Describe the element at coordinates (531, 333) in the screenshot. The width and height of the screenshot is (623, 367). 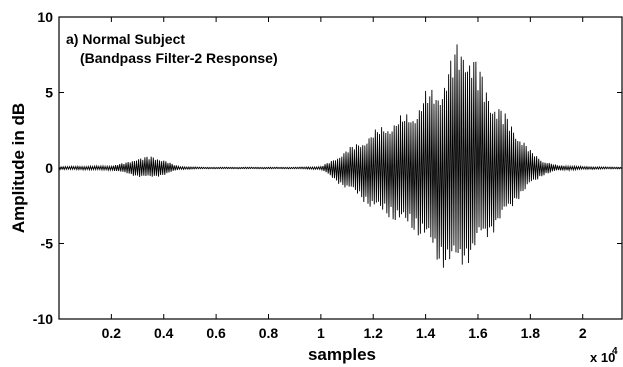
I see `x-tick-label: 1.8` at that location.